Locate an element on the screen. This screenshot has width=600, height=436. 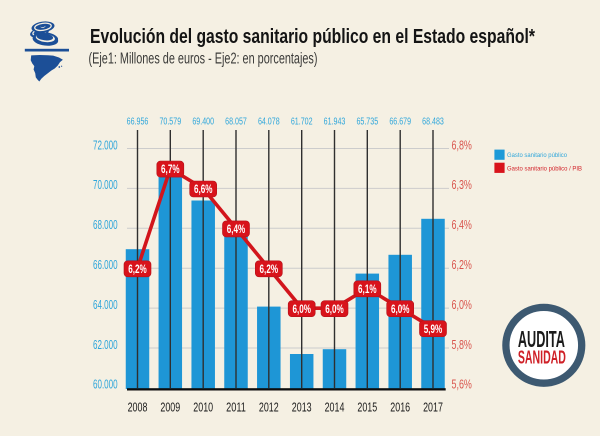
svg-text: 6,8% is located at coordinates (462, 145).